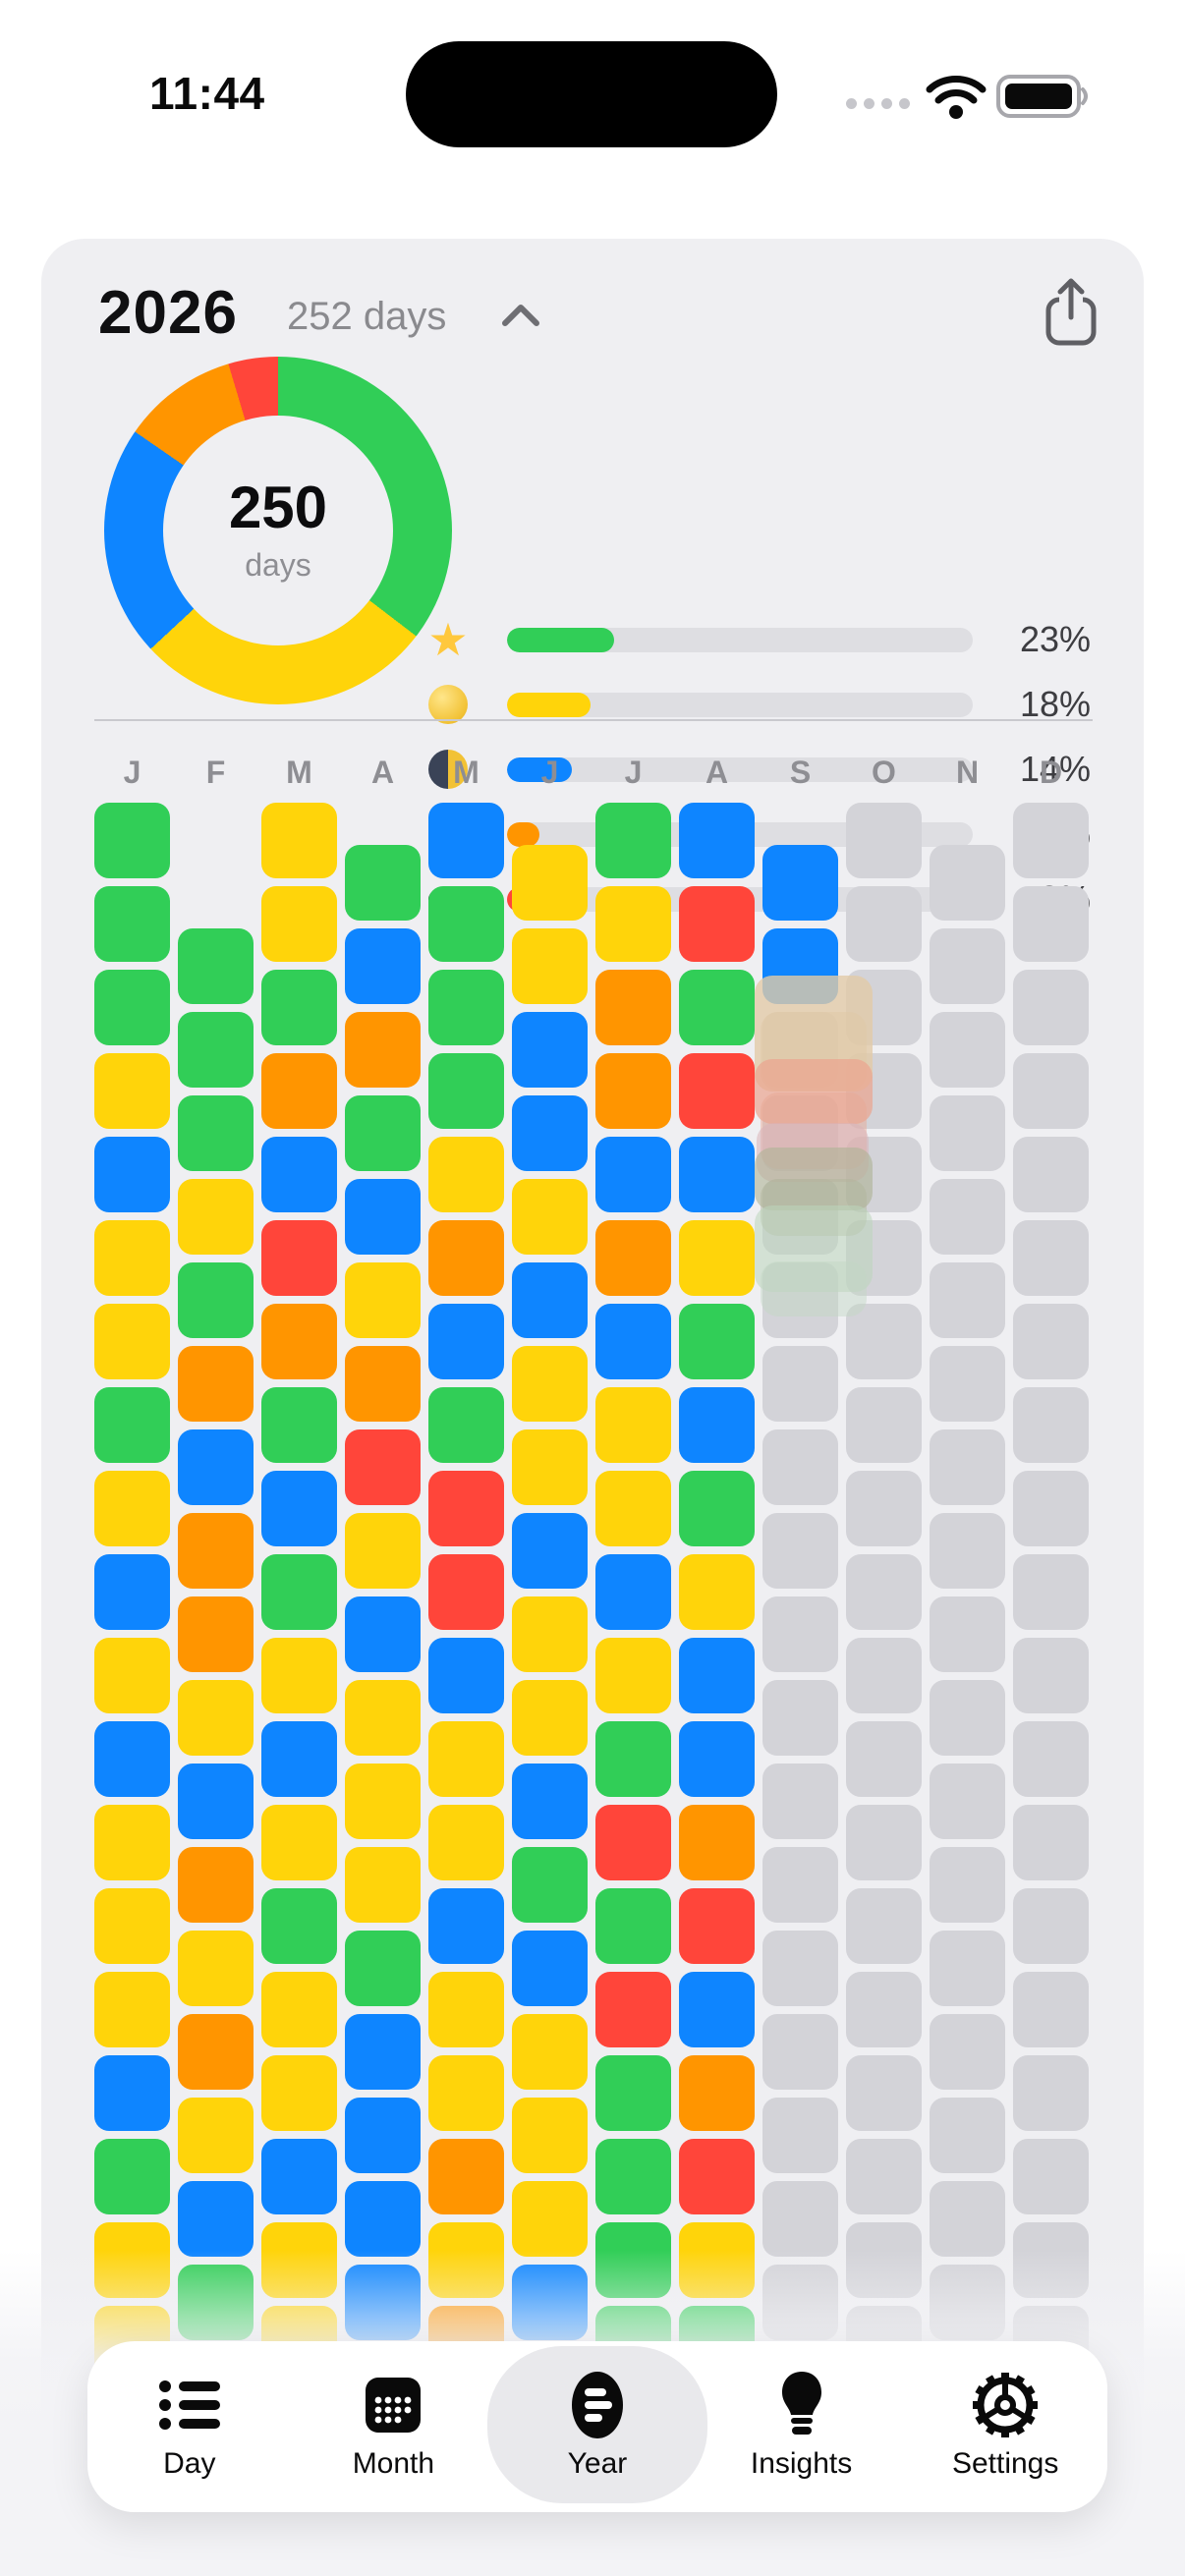 This screenshot has width=1185, height=2576. Describe the element at coordinates (1072, 312) in the screenshot. I see `share-icon` at that location.